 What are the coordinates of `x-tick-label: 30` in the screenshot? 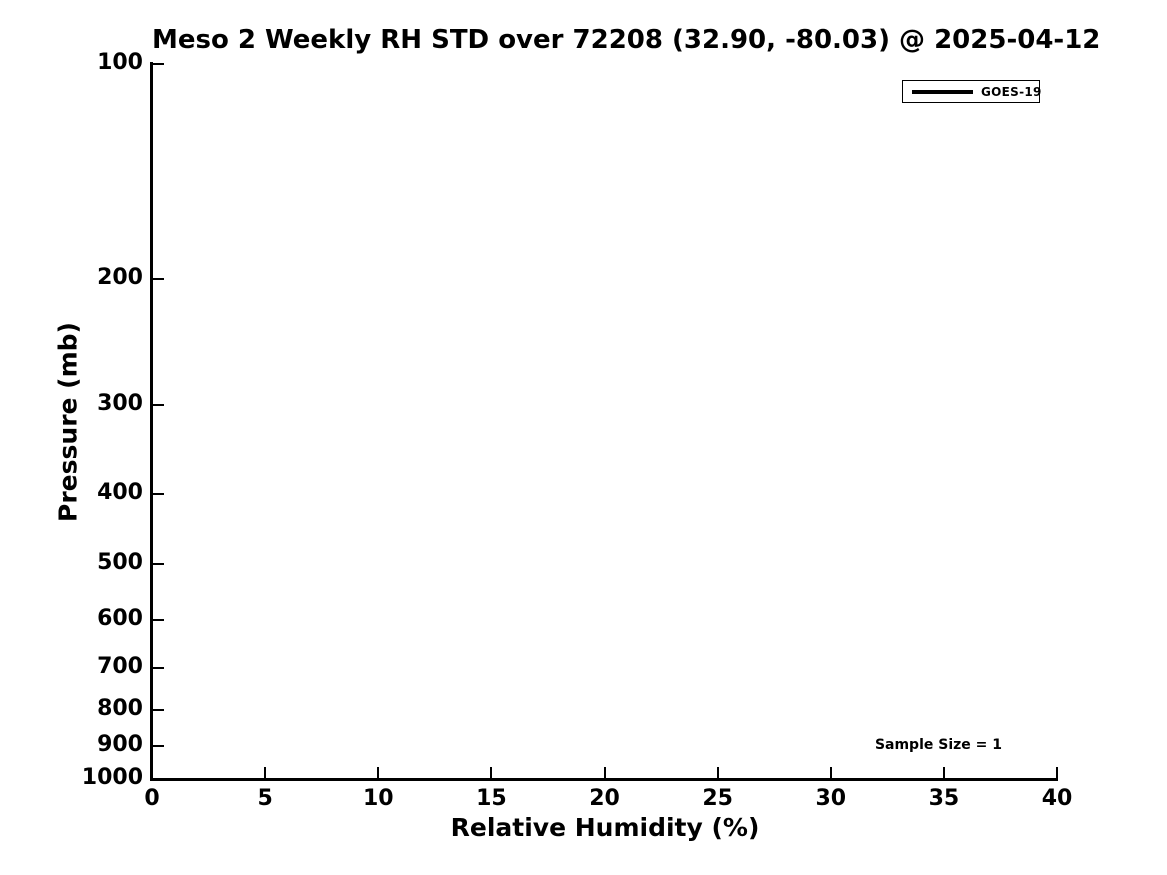 It's located at (831, 798).